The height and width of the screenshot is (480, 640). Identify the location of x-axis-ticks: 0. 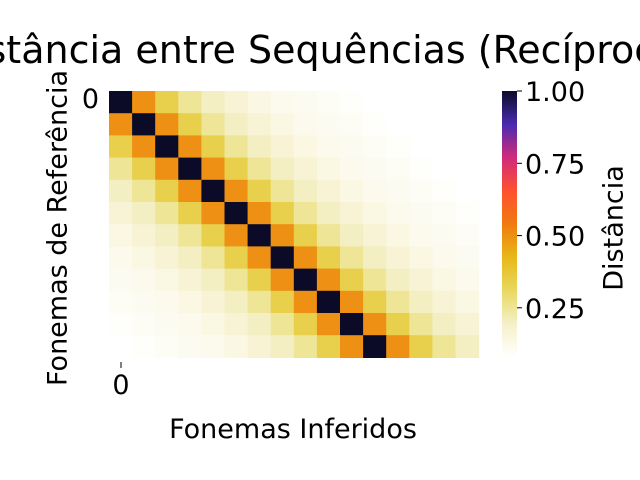
(121, 381).